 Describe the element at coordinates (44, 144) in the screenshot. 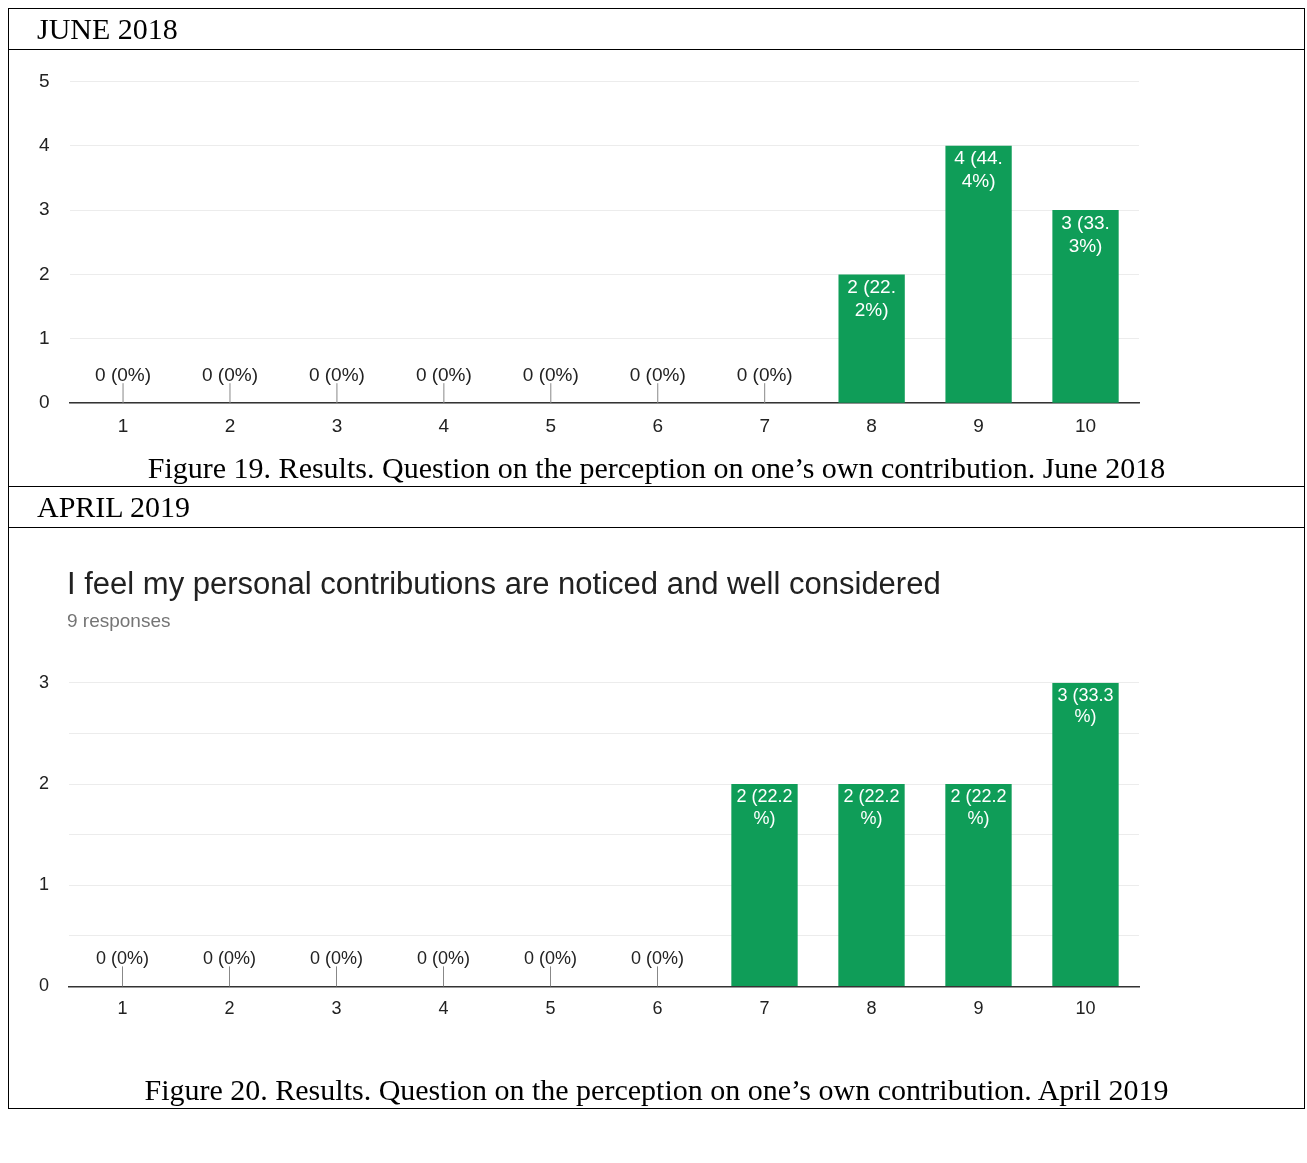

I see `y-tick-label: 4` at that location.